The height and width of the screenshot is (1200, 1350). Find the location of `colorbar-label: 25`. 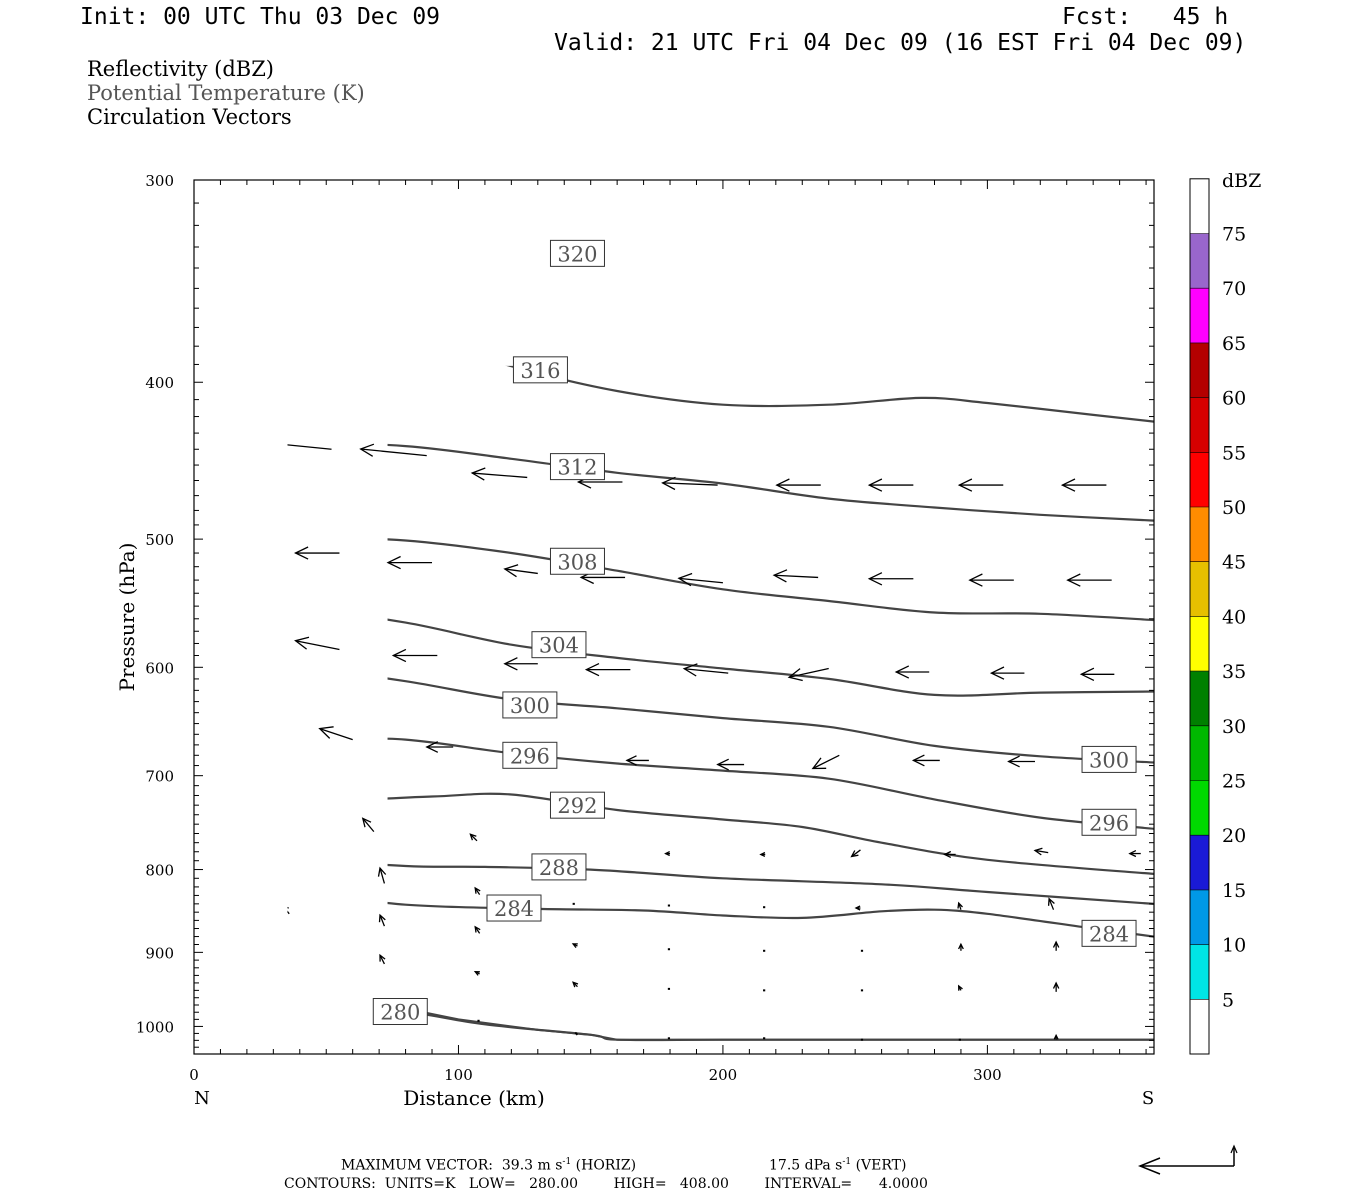

colorbar-label: 25 is located at coordinates (1234, 782).